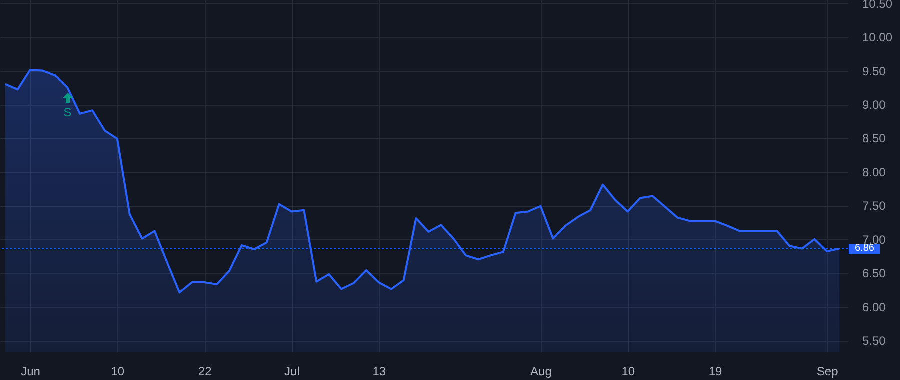 This screenshot has height=380, width=900. What do you see at coordinates (292, 371) in the screenshot?
I see `x-tick-label: Jul` at bounding box center [292, 371].